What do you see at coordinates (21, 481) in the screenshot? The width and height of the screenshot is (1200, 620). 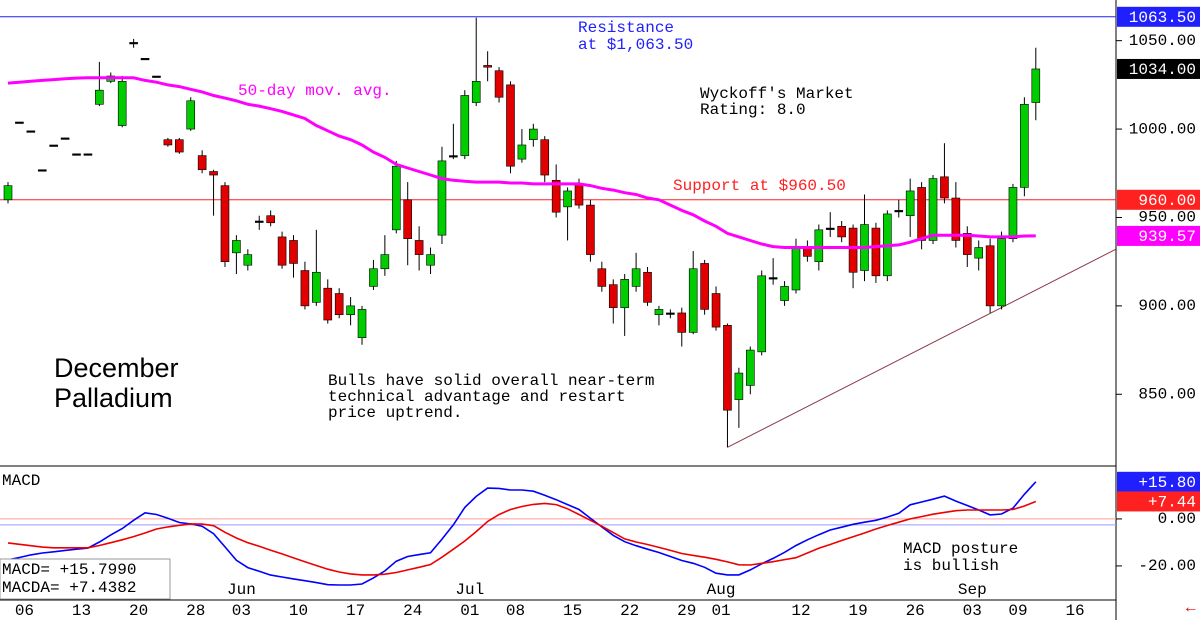 I see `pane-label: MACD` at bounding box center [21, 481].